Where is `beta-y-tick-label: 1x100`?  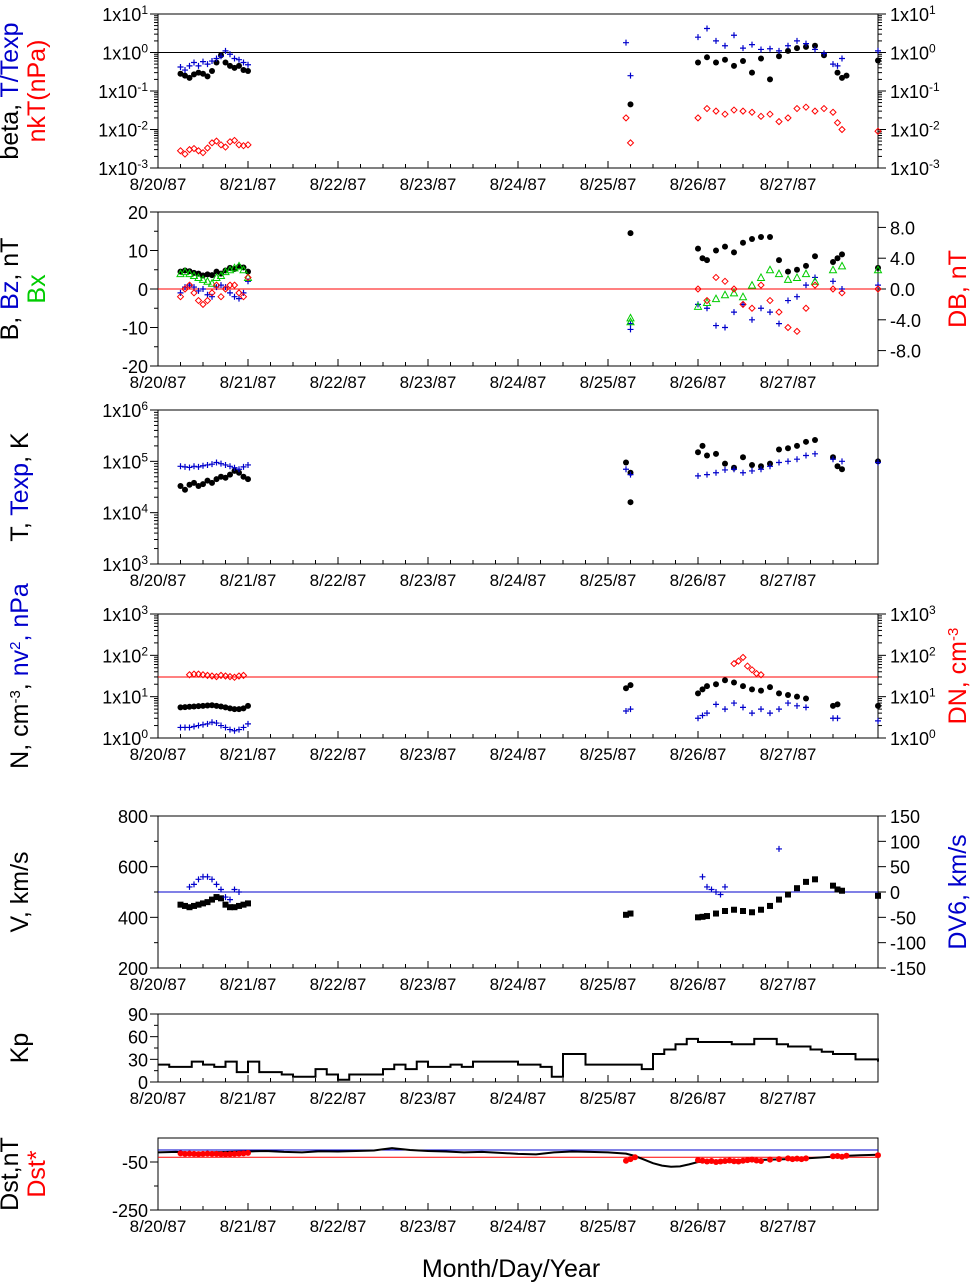 beta-y-tick-label: 1x100 is located at coordinates (125, 53).